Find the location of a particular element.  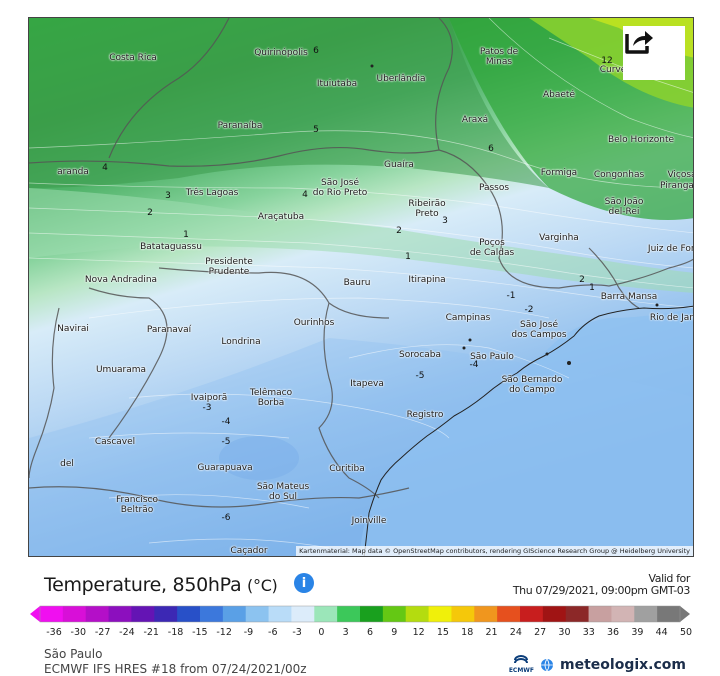

city-label: Viçosa is located at coordinates (680, 175).